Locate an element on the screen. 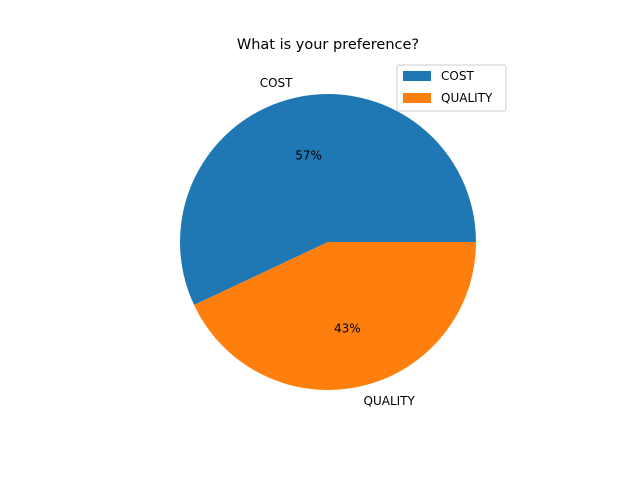 This screenshot has width=640, height=480. percent-label-quality: 43% is located at coordinates (347, 329).